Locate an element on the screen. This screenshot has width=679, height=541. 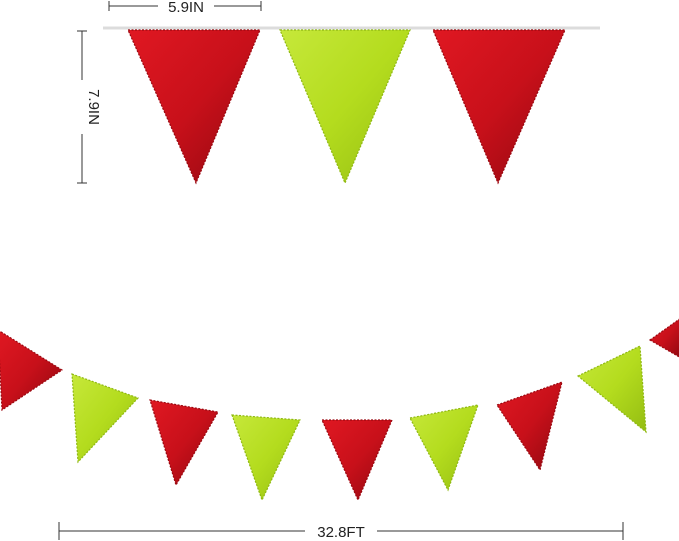
height-label: 7.9IN is located at coordinates (93, 107).